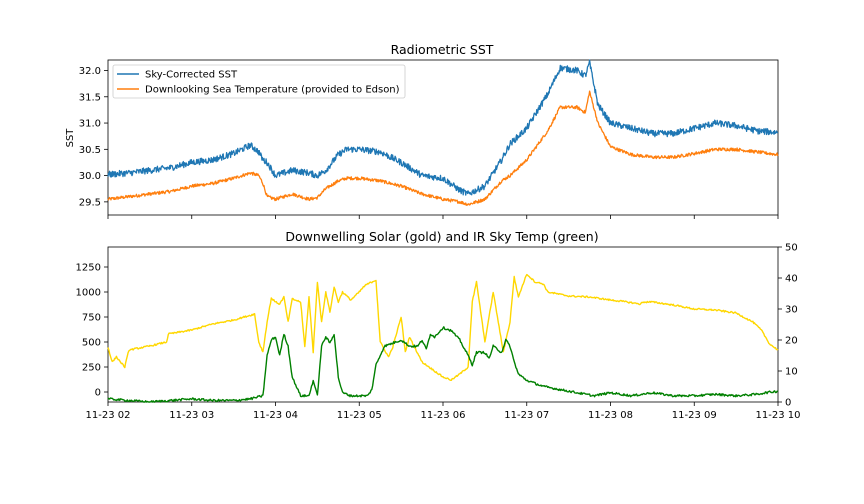 Image resolution: width=864 pixels, height=504 pixels. I want to click on irsky-y-tick-label-4: 40, so click(791, 279).